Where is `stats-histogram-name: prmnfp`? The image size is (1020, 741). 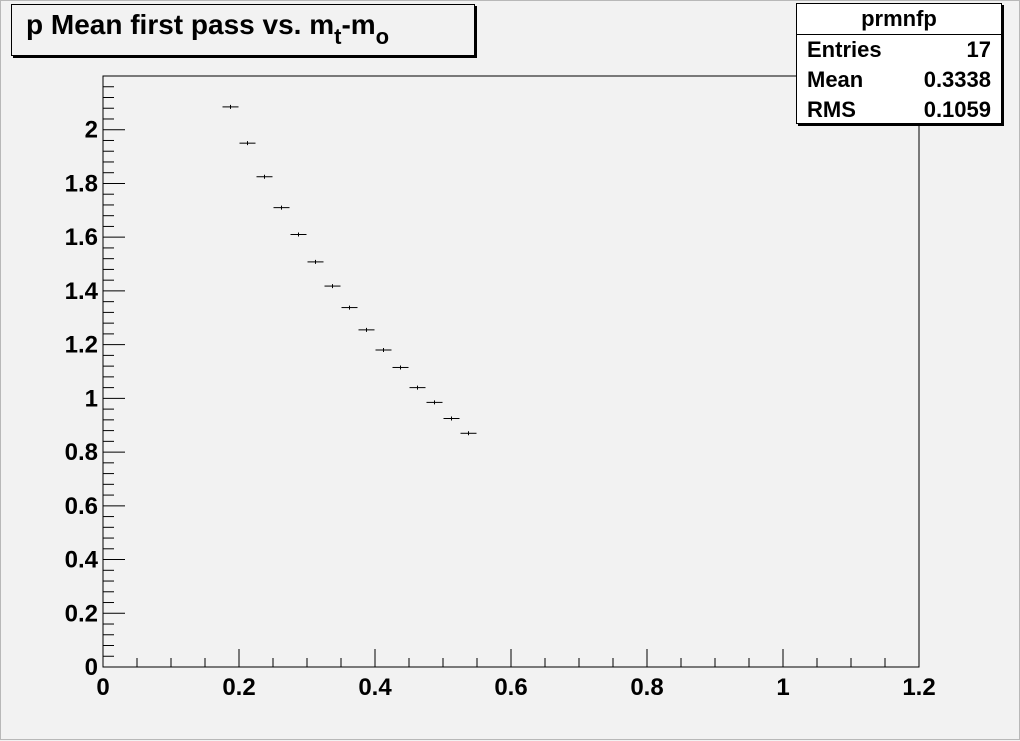 stats-histogram-name: prmnfp is located at coordinates (899, 19).